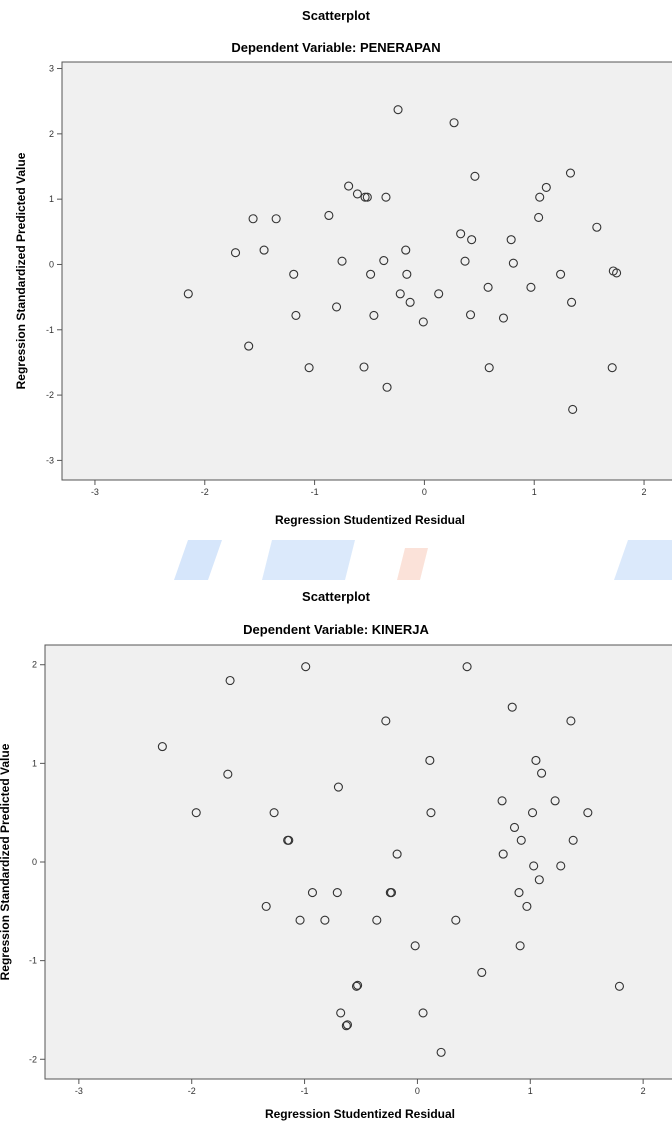 The width and height of the screenshot is (672, 1126). What do you see at coordinates (335, 47) in the screenshot?
I see `chart-subtitle: Dependent Variable: PENERAPAN` at bounding box center [335, 47].